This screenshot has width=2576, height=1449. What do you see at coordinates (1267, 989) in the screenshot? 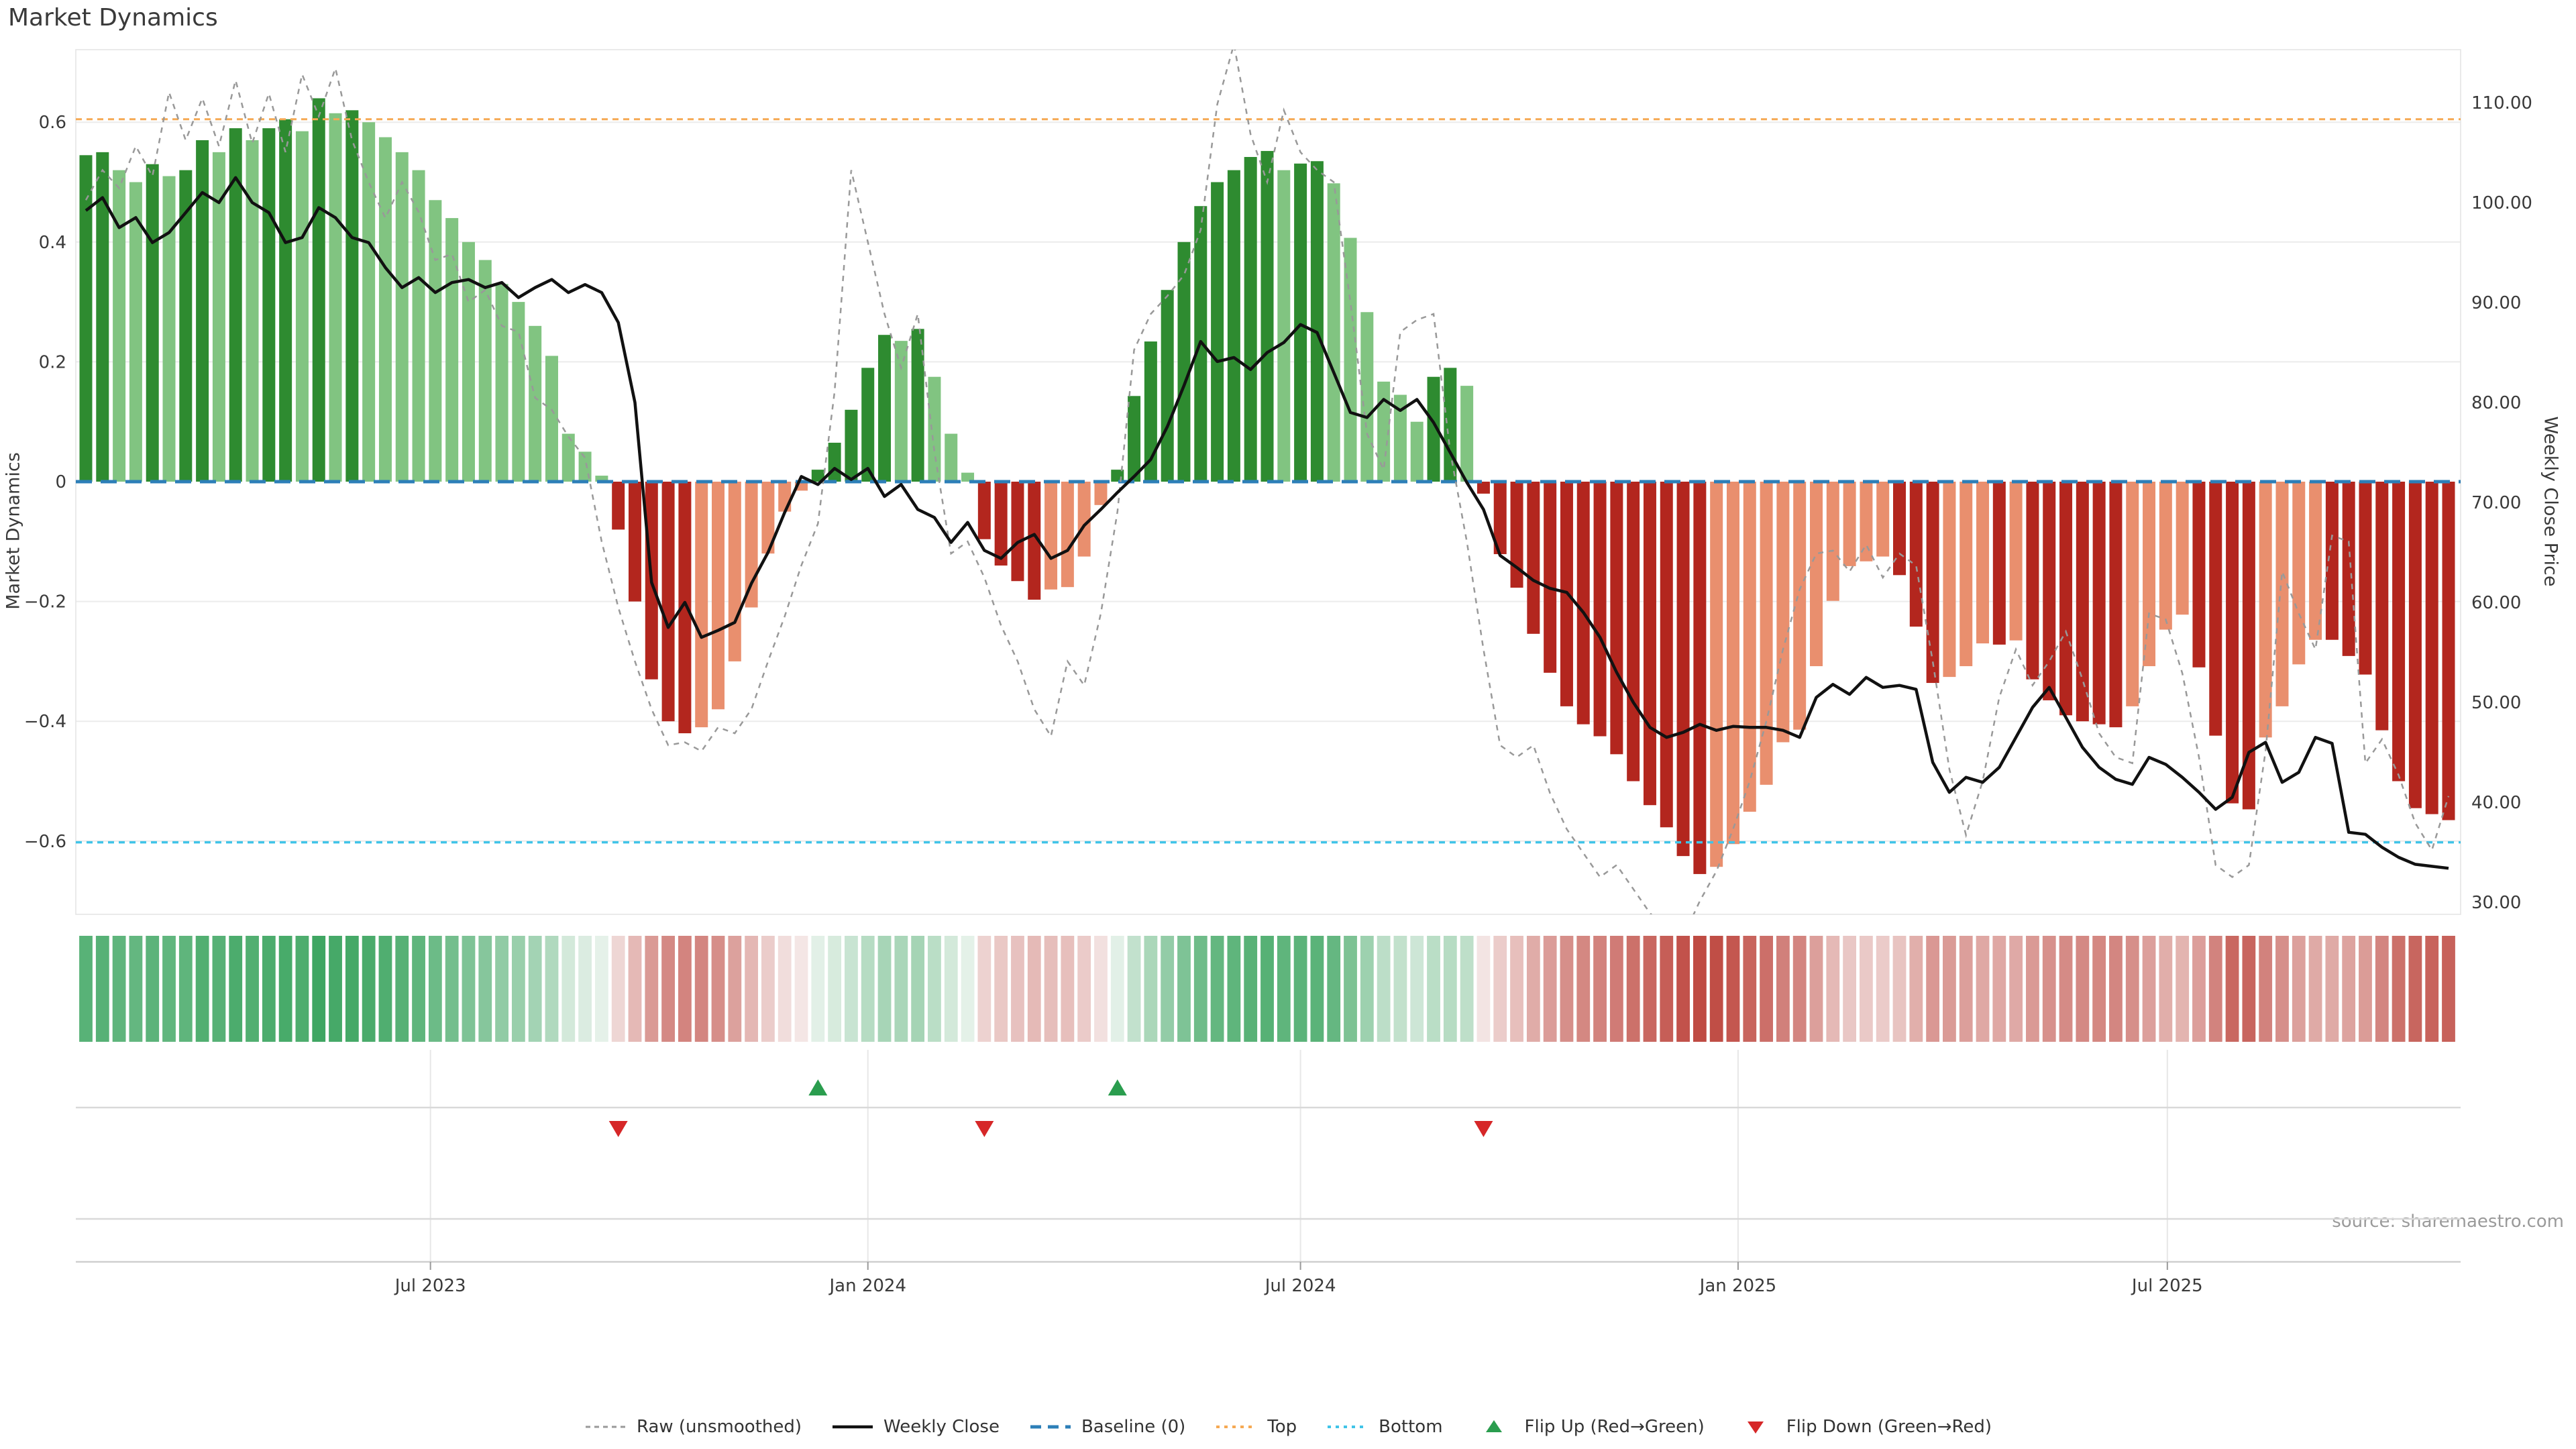
I see `heatmap-strip` at bounding box center [1267, 989].